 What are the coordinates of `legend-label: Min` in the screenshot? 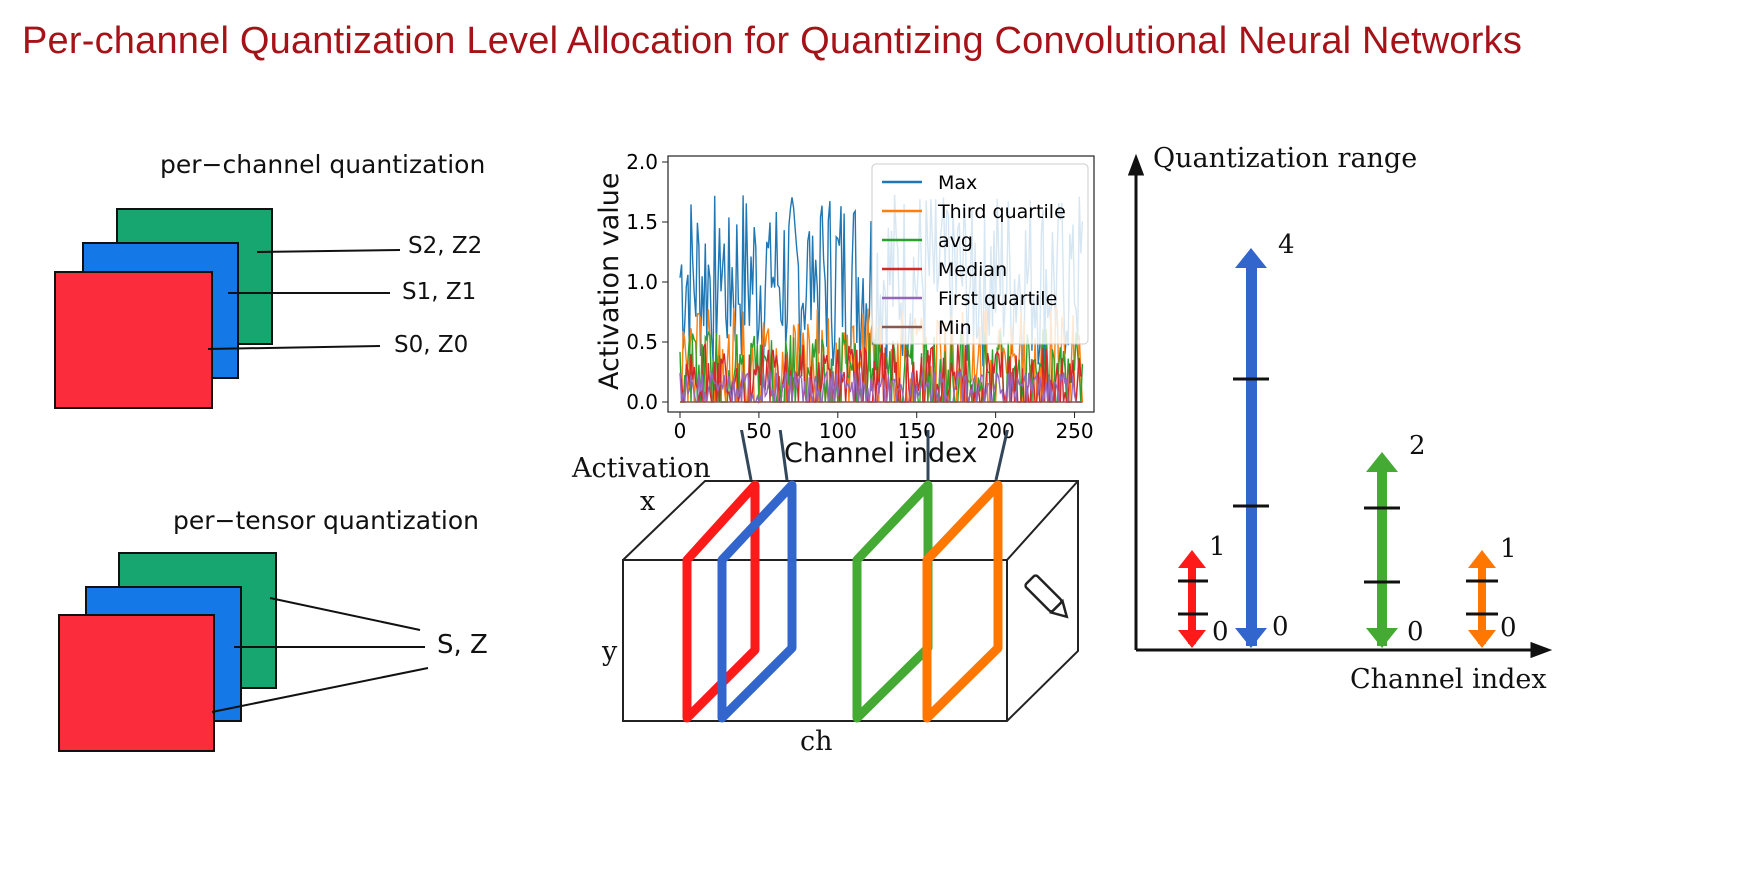 It's located at (955, 328).